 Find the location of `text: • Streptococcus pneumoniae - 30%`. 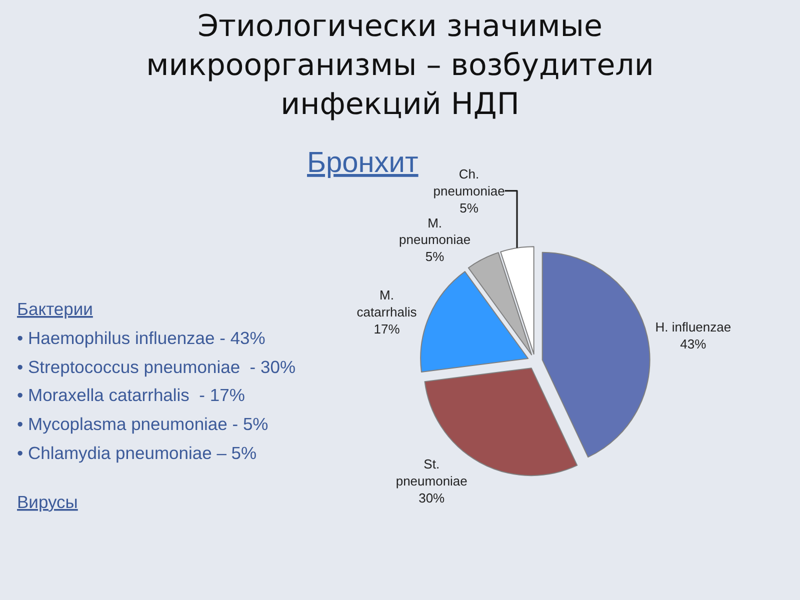

text: • Streptococcus pneumoniae - 30% is located at coordinates (156, 367).